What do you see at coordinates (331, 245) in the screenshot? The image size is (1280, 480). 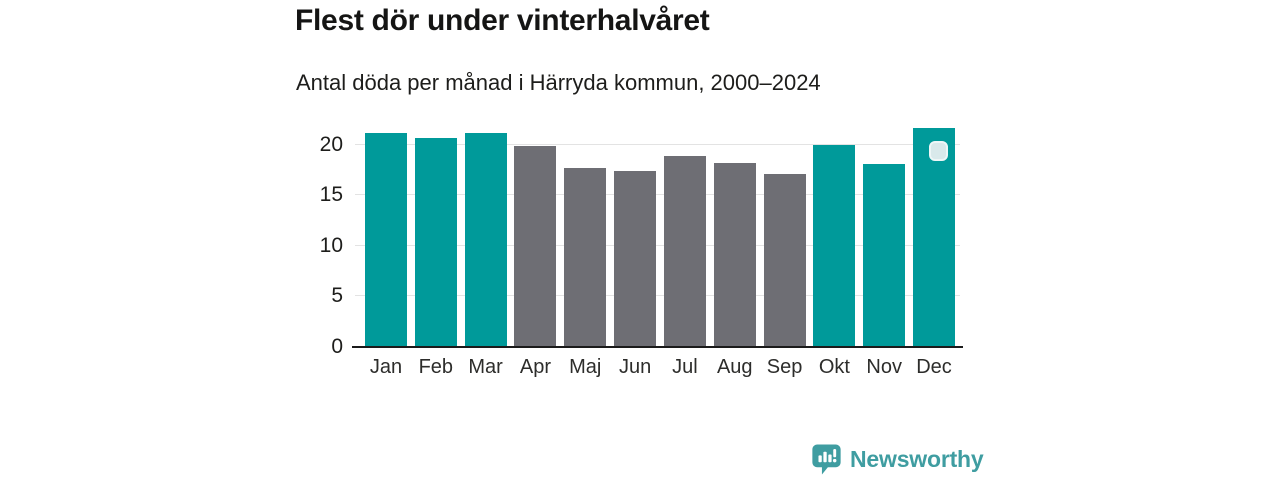 I see `y-tick-label-10: 10` at bounding box center [331, 245].